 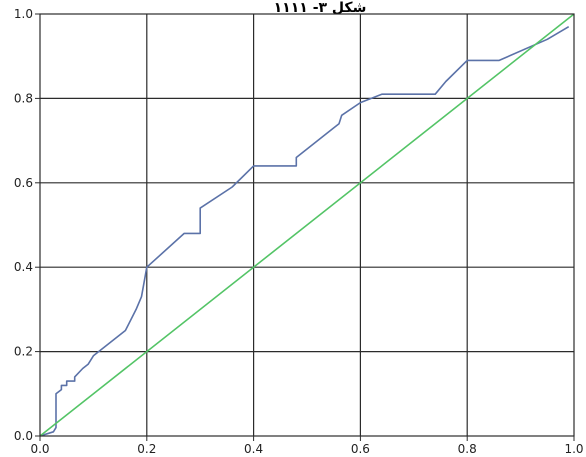 What do you see at coordinates (360, 449) in the screenshot?
I see `x-tick-label: 0.6` at bounding box center [360, 449].